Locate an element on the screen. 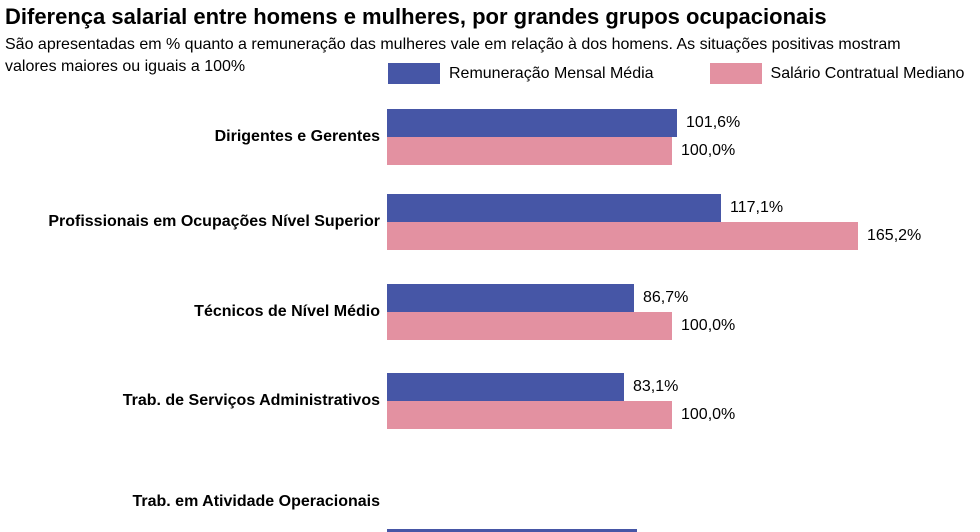 Image resolution: width=980 pixels, height=532 pixels. legend-label-mediano: Salário Contratual Mediano is located at coordinates (867, 73).